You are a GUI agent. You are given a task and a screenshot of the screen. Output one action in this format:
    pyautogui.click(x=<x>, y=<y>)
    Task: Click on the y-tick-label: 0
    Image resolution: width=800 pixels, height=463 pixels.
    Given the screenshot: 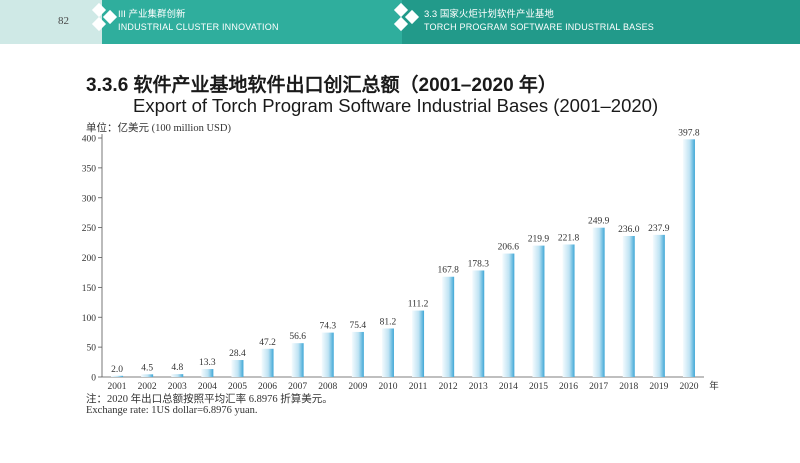 What is the action you would take?
    pyautogui.click(x=93, y=379)
    